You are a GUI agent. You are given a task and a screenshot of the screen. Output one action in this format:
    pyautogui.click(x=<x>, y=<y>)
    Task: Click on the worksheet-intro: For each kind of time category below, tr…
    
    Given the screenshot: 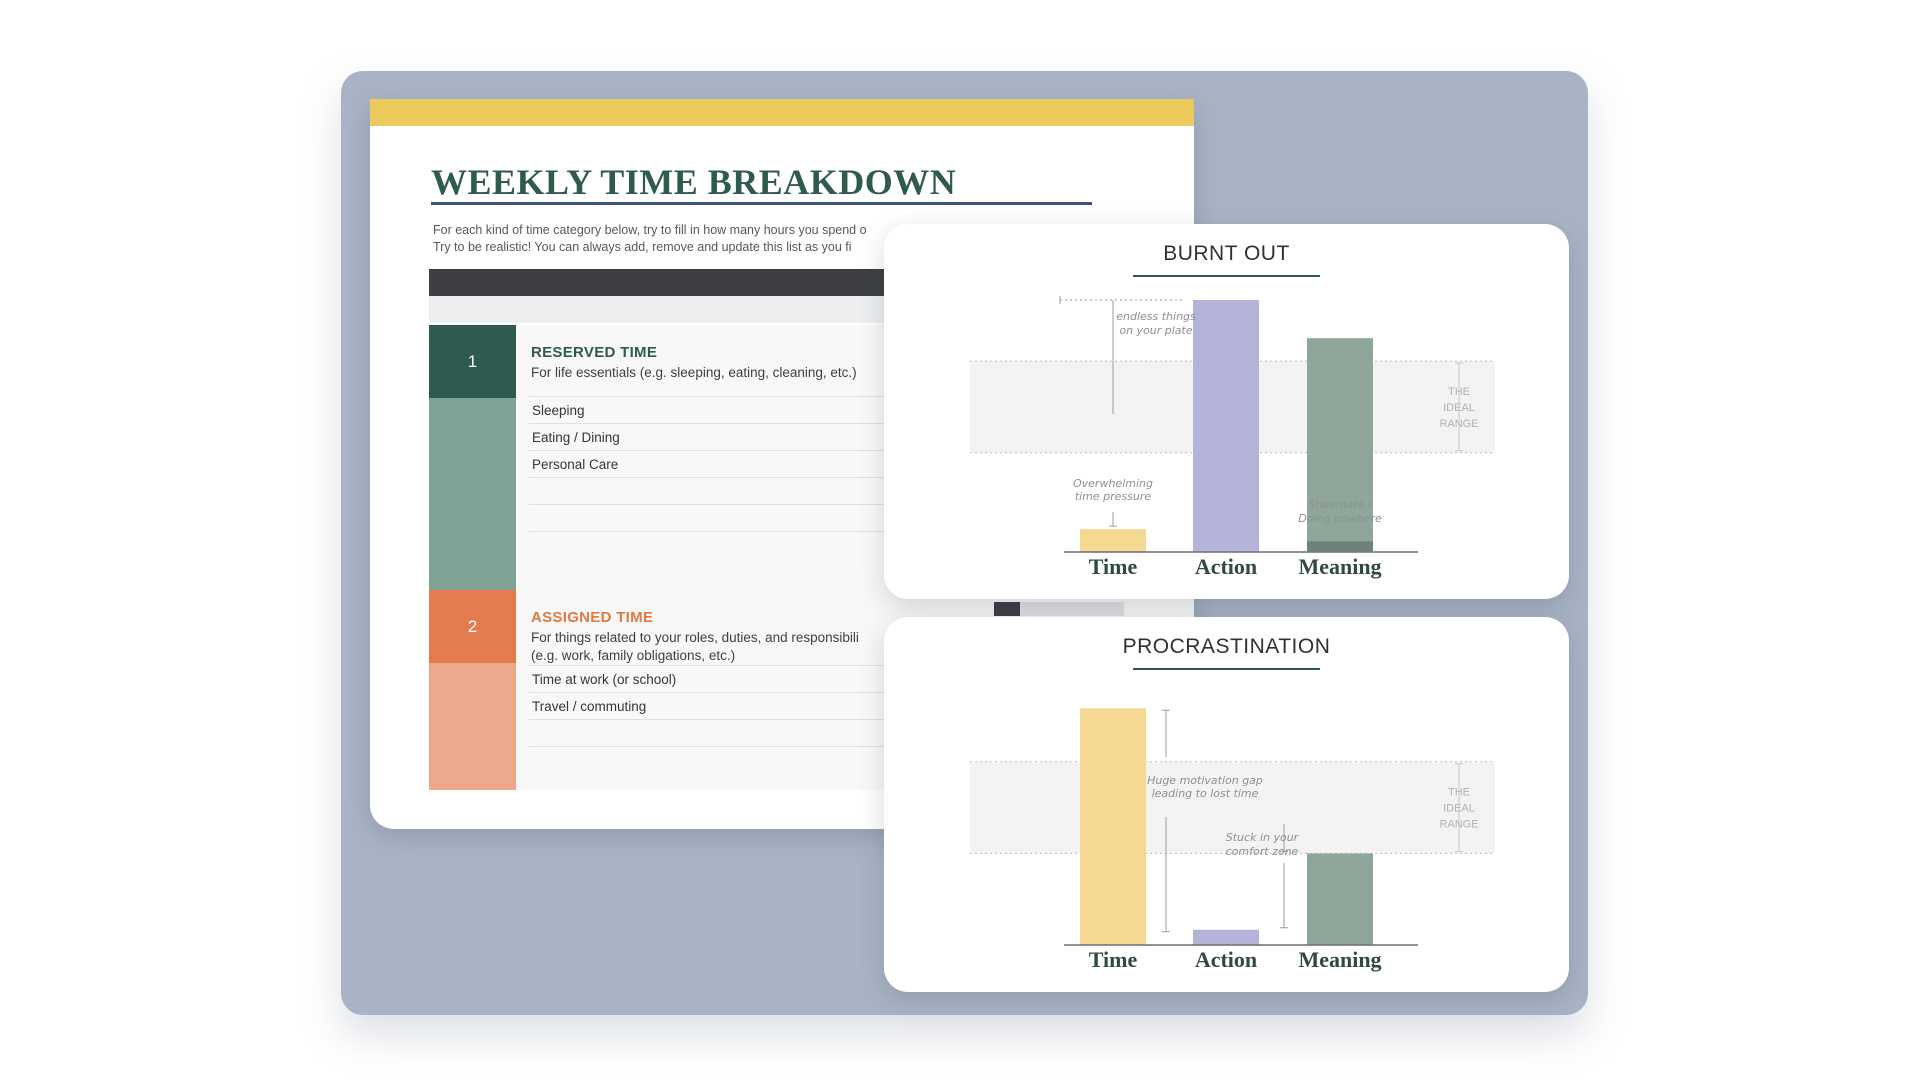 What is the action you would take?
    pyautogui.click(x=793, y=239)
    